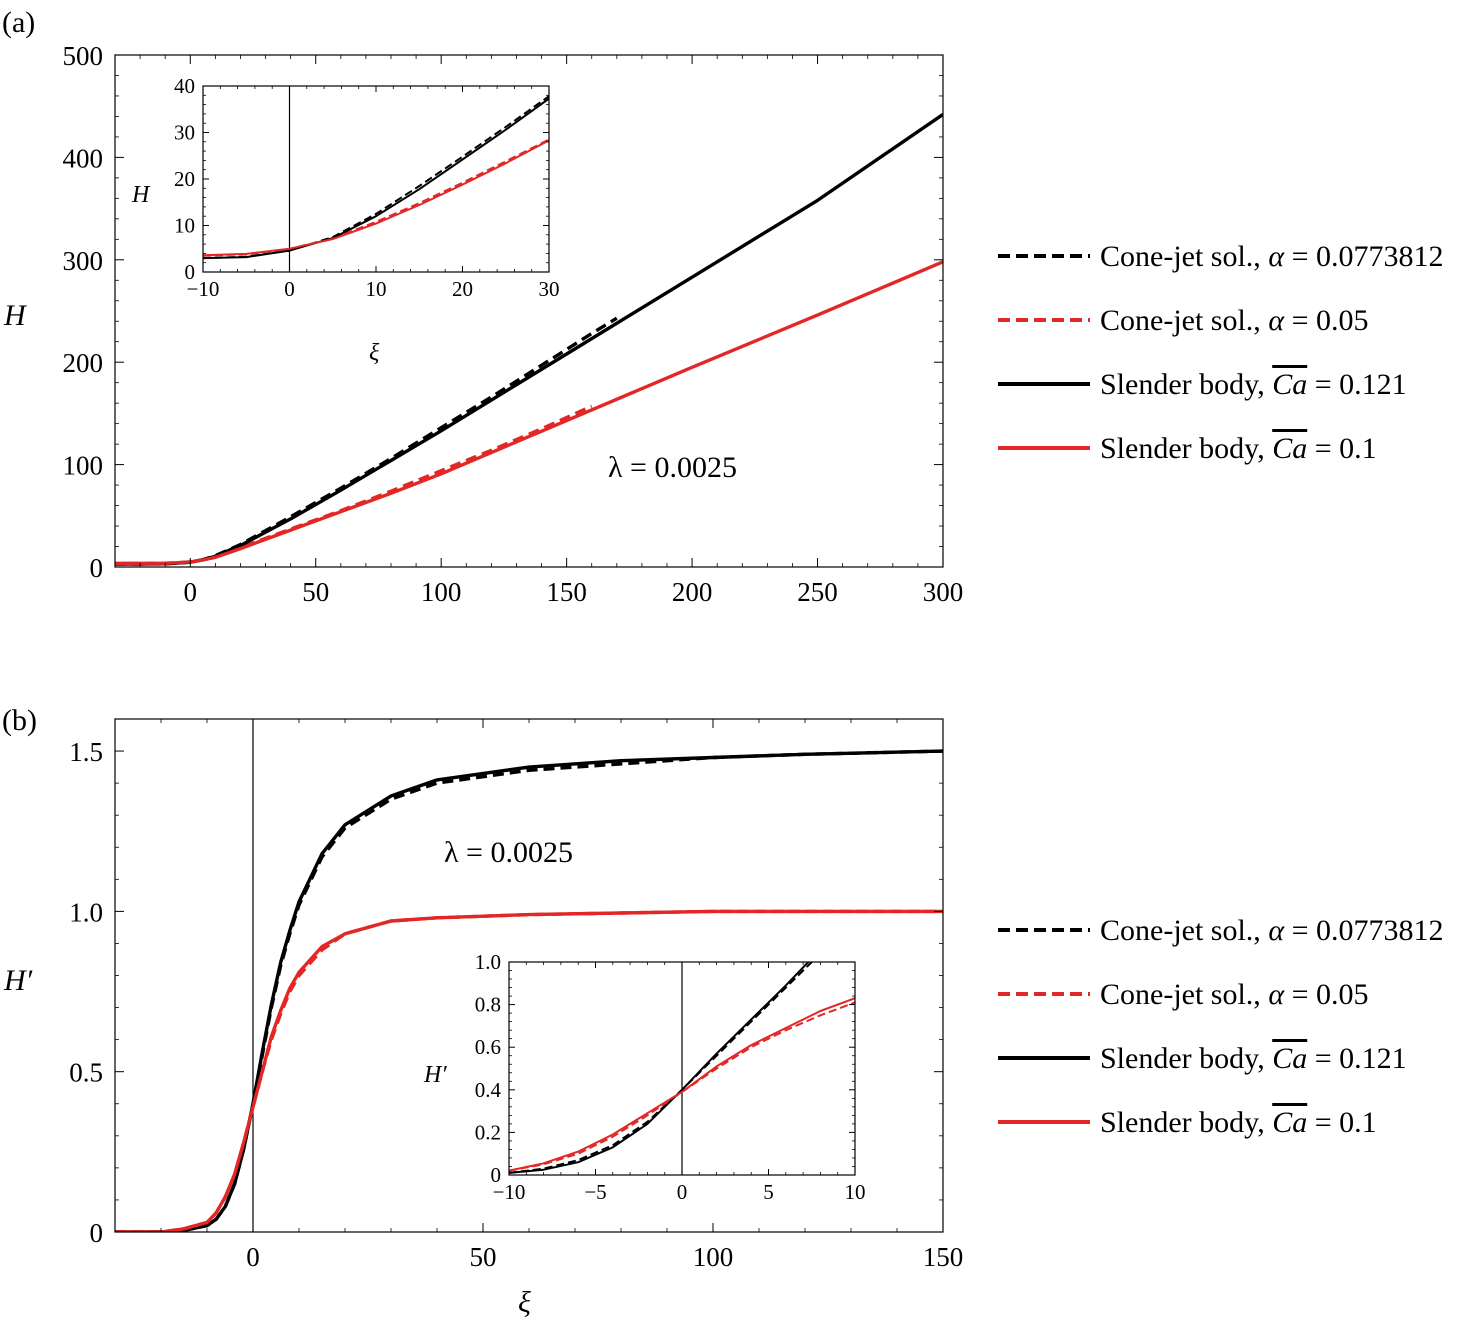 This screenshot has height=1324, width=1483. I want to click on panel-a-ytick-label: 100, so click(83, 466).